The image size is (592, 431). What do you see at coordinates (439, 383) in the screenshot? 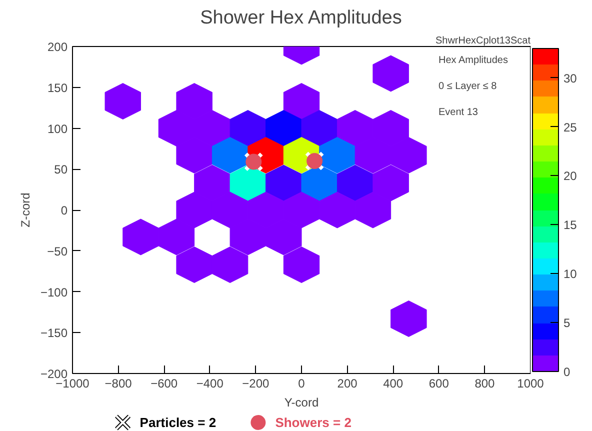
I see `x-tick-label: 600` at bounding box center [439, 383].